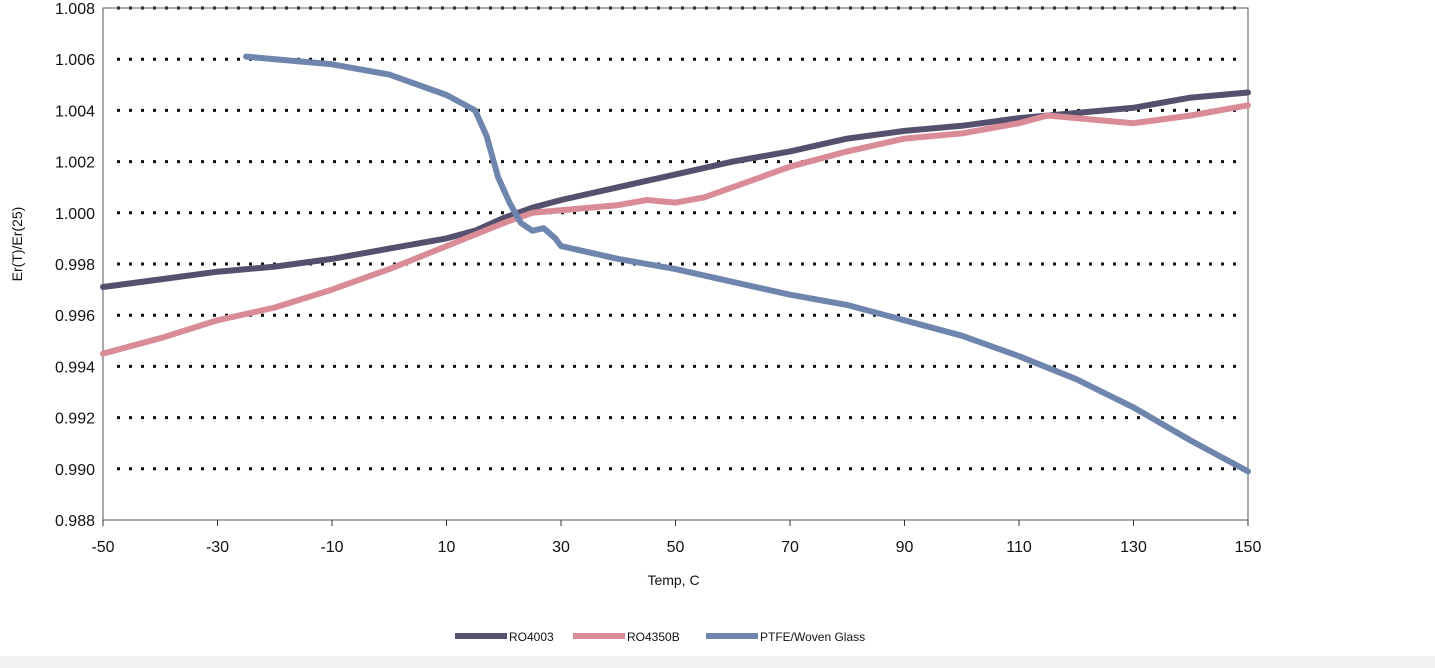  I want to click on y-tick-label: 1.008, so click(75, 9).